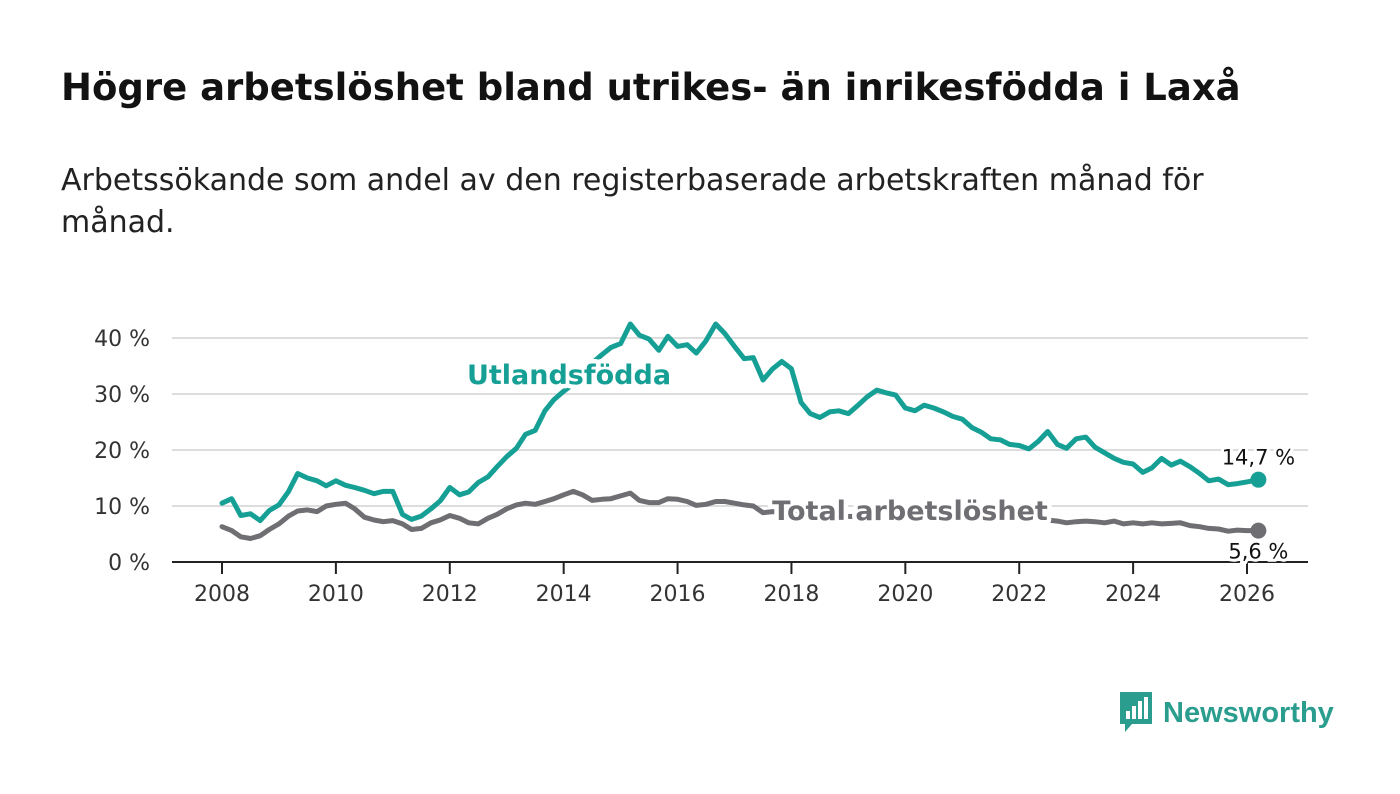 Image resolution: width=1400 pixels, height=794 pixels. I want to click on end-value-label: 5,6 %, so click(1258, 552).